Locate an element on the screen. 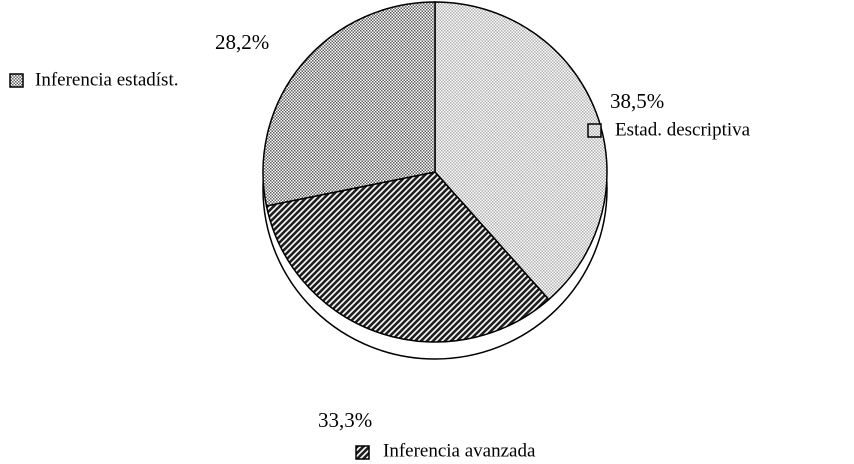 The width and height of the screenshot is (854, 464). data-label: 33,3% is located at coordinates (345, 420).